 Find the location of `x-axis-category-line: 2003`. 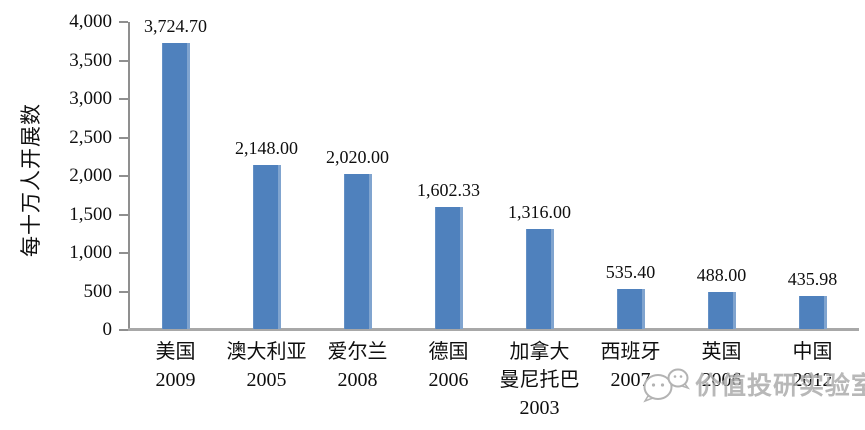

x-axis-category-line: 2003 is located at coordinates (539, 408).